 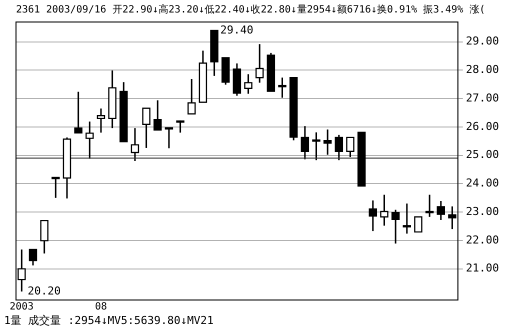 What do you see at coordinates (483, 239) in the screenshot?
I see `y-tick-label: 22.00` at bounding box center [483, 239].